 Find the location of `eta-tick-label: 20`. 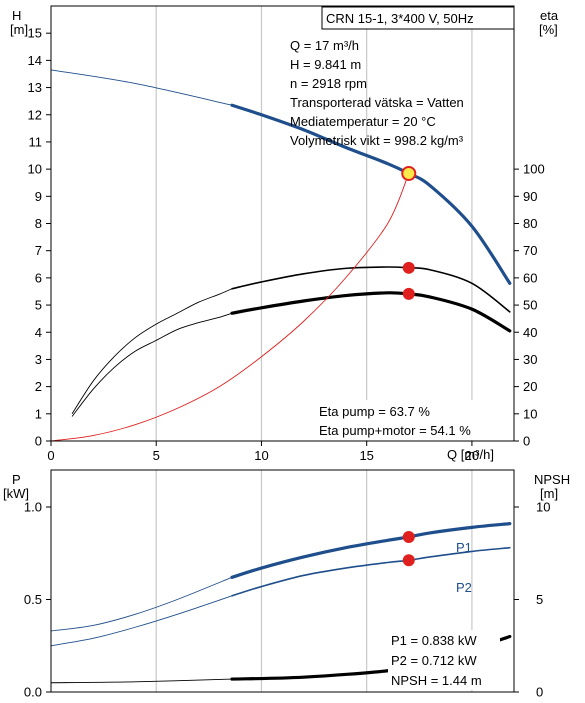

eta-tick-label: 20 is located at coordinates (530, 386).